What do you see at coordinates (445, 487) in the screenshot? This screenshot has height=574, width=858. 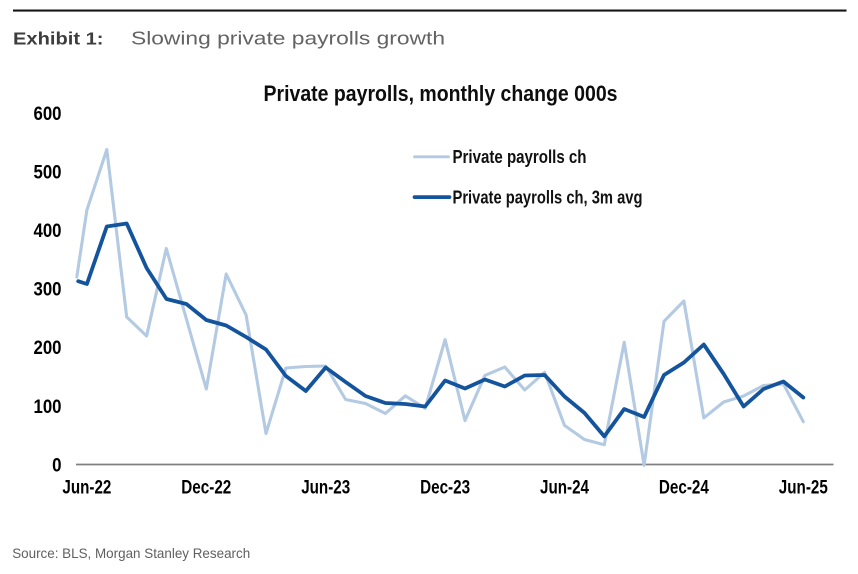 I see `svg-text: Dec-23` at bounding box center [445, 487].